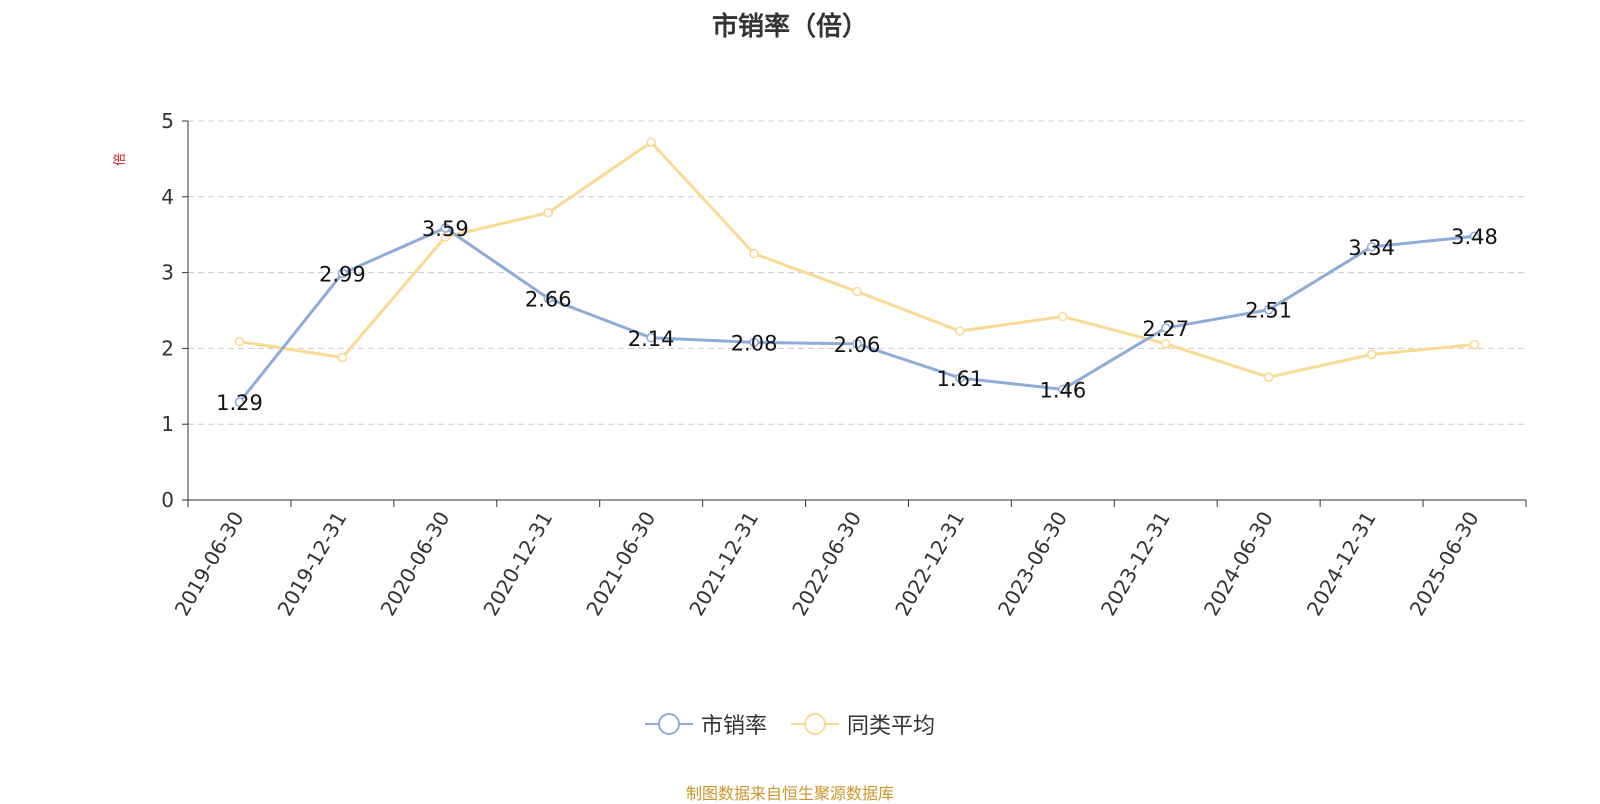  Describe the element at coordinates (620, 563) in the screenshot. I see `x-tick-label: 2021-06-30` at that location.